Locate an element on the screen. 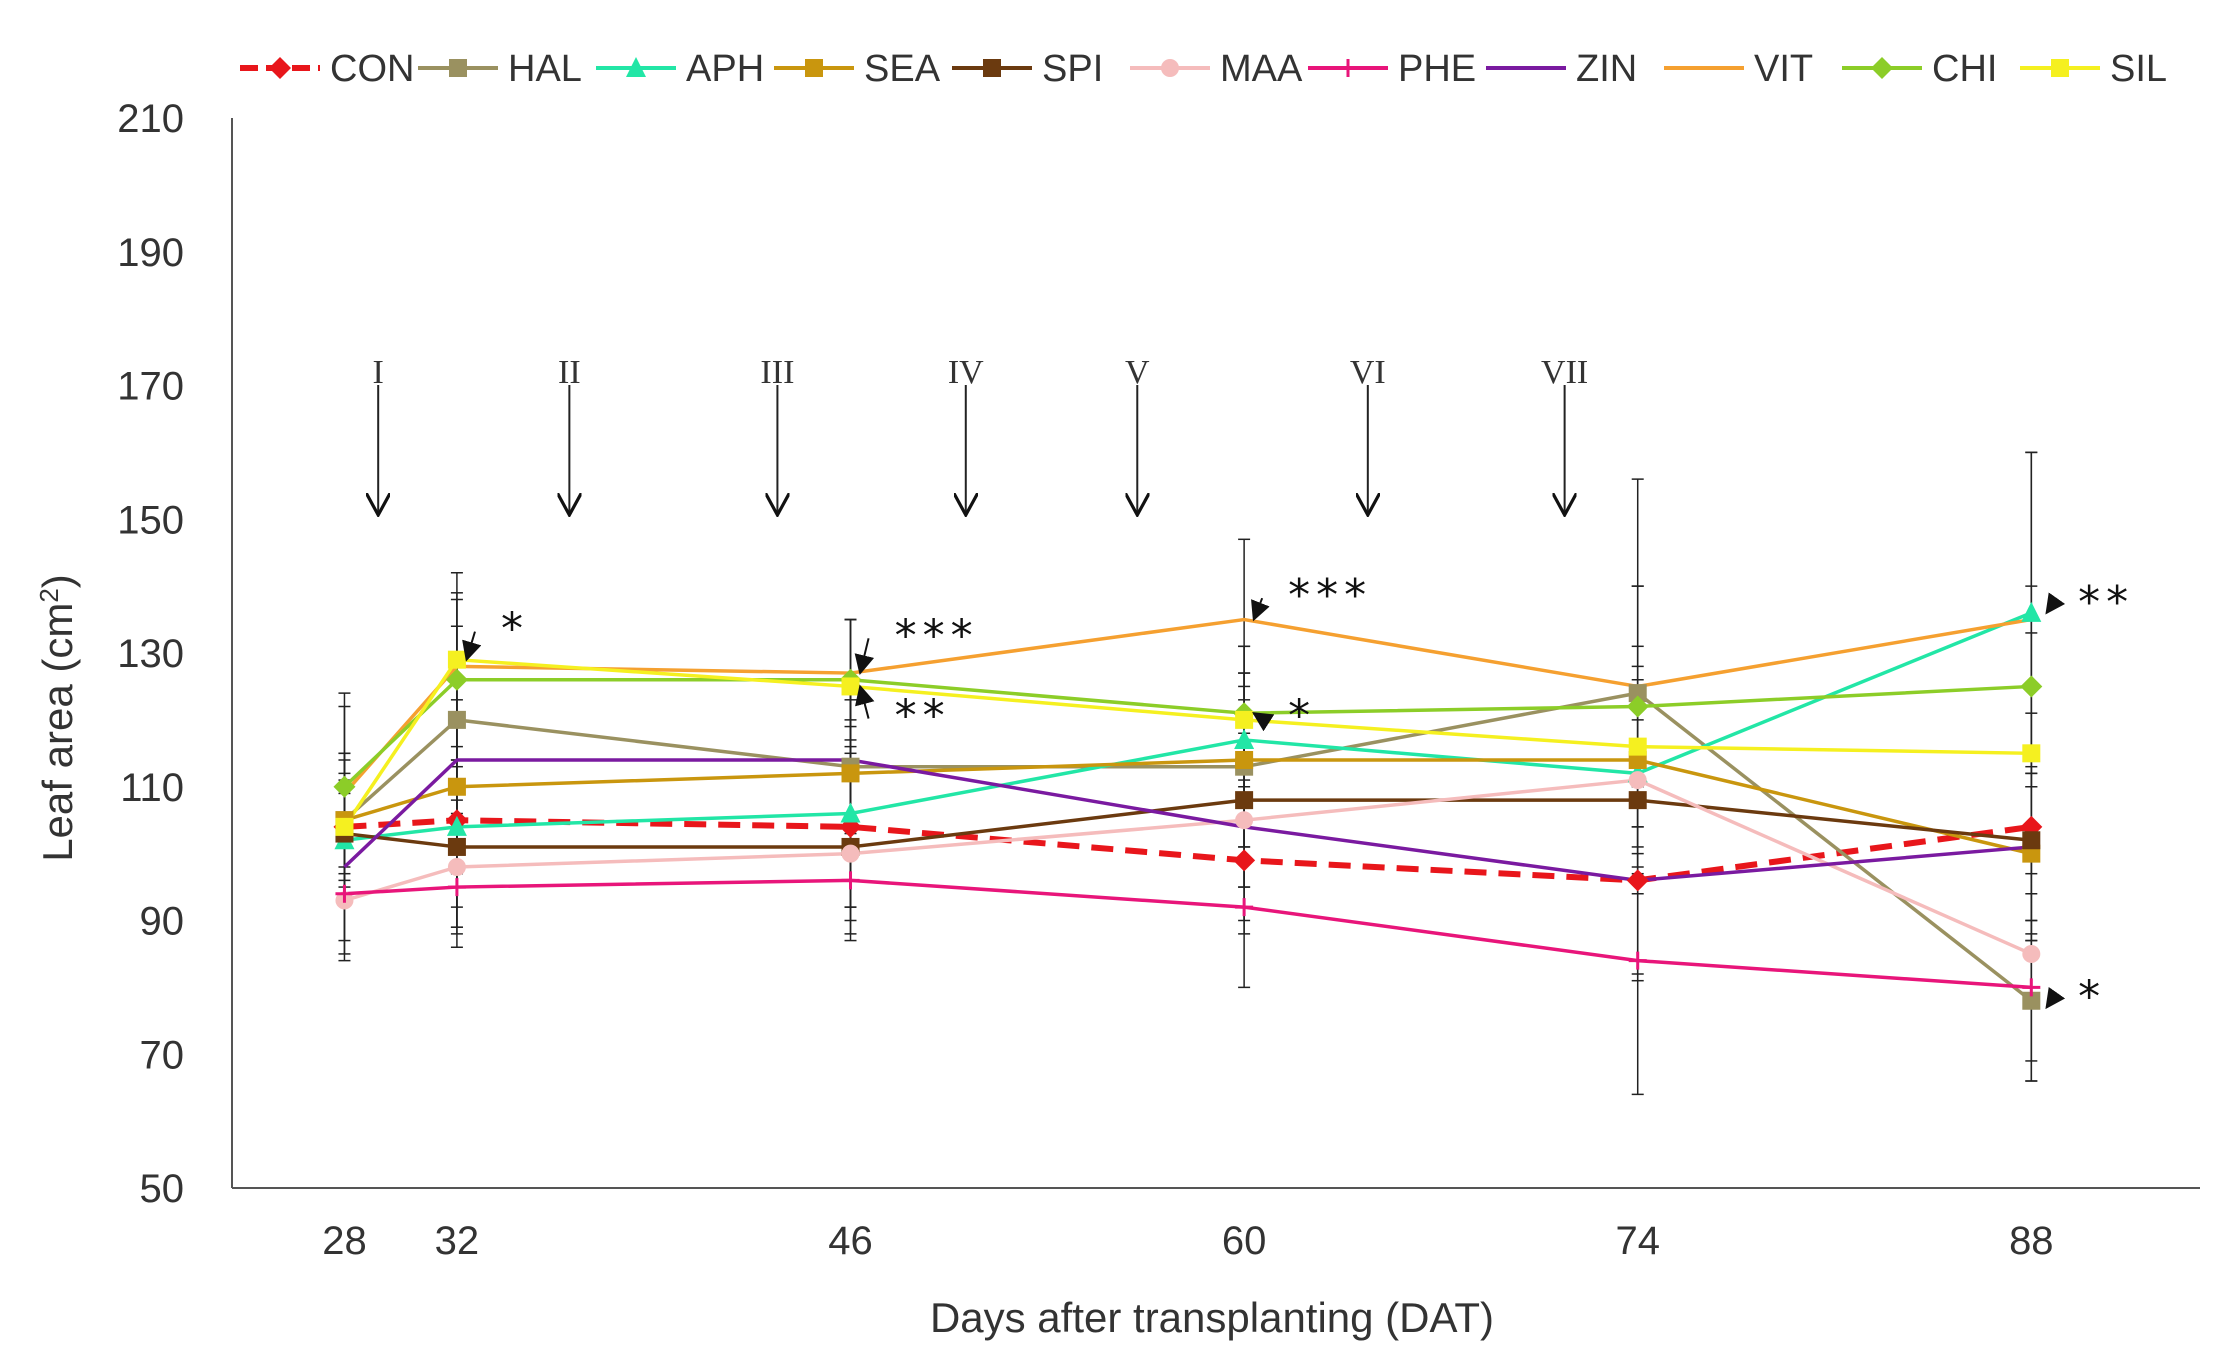 This screenshot has height=1355, width=2231. significance-annotation: *** is located at coordinates (916, 643).